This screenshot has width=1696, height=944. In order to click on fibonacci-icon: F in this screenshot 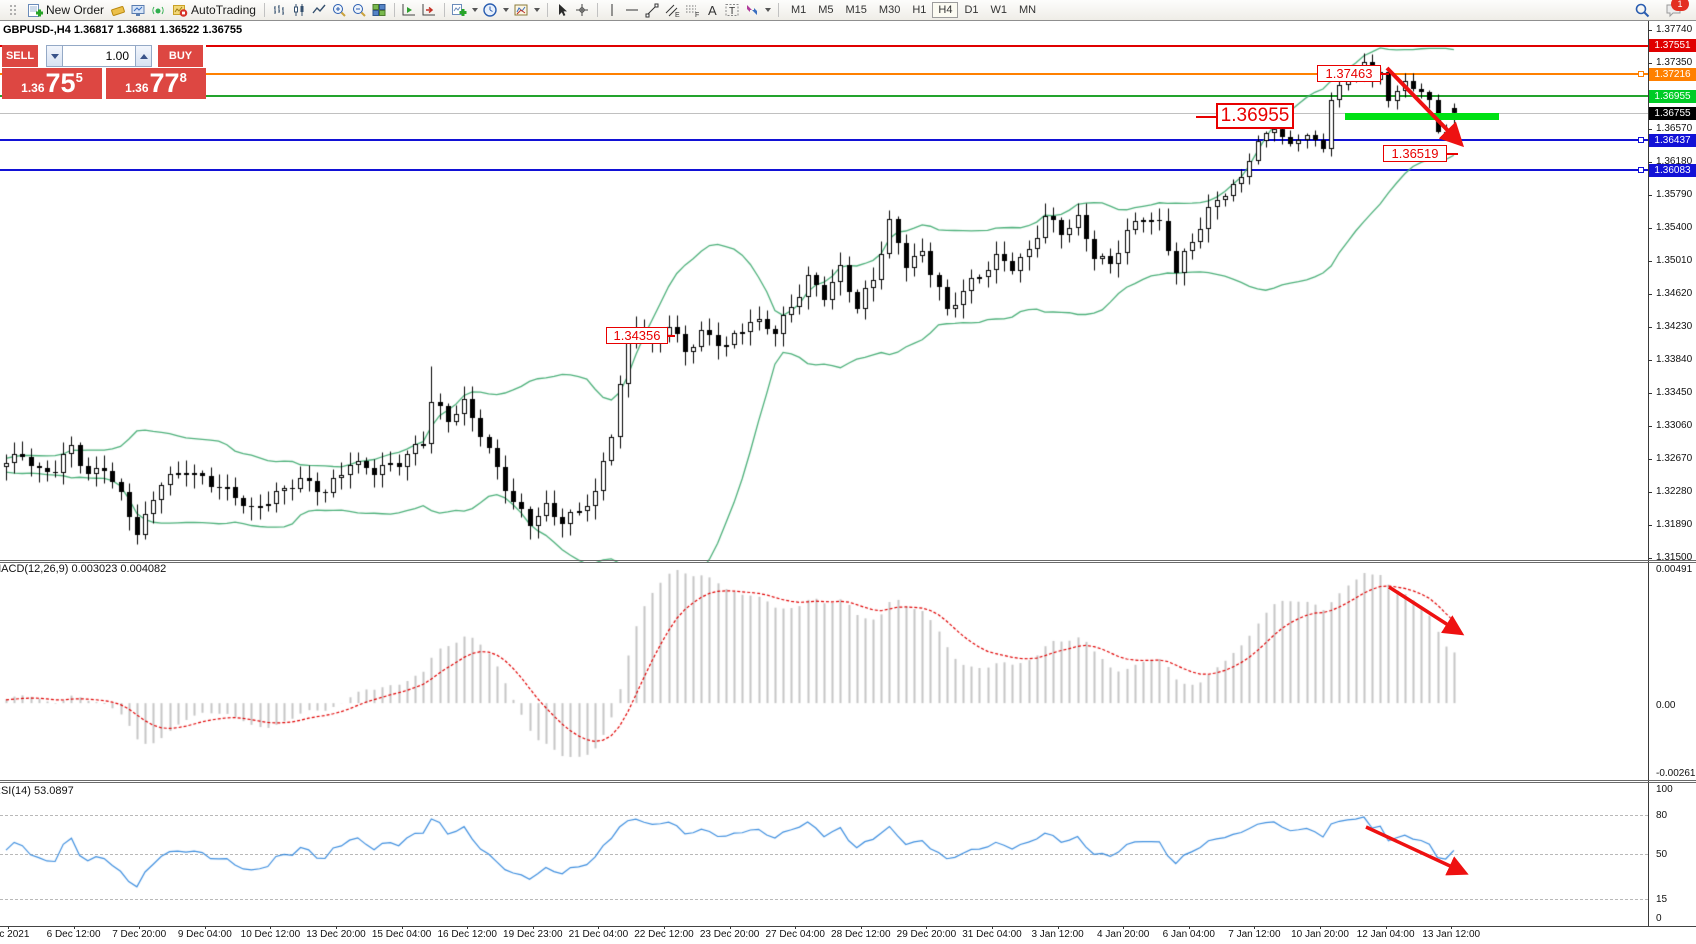, I will do `click(692, 10)`.